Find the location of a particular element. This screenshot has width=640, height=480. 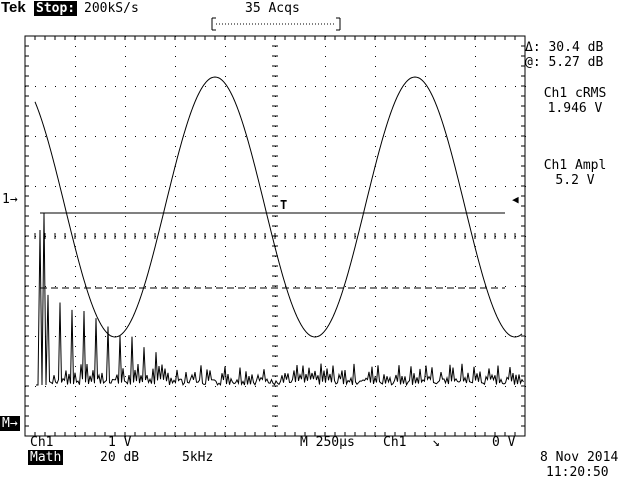

trigger-level-marker: ◀ is located at coordinates (515, 199).